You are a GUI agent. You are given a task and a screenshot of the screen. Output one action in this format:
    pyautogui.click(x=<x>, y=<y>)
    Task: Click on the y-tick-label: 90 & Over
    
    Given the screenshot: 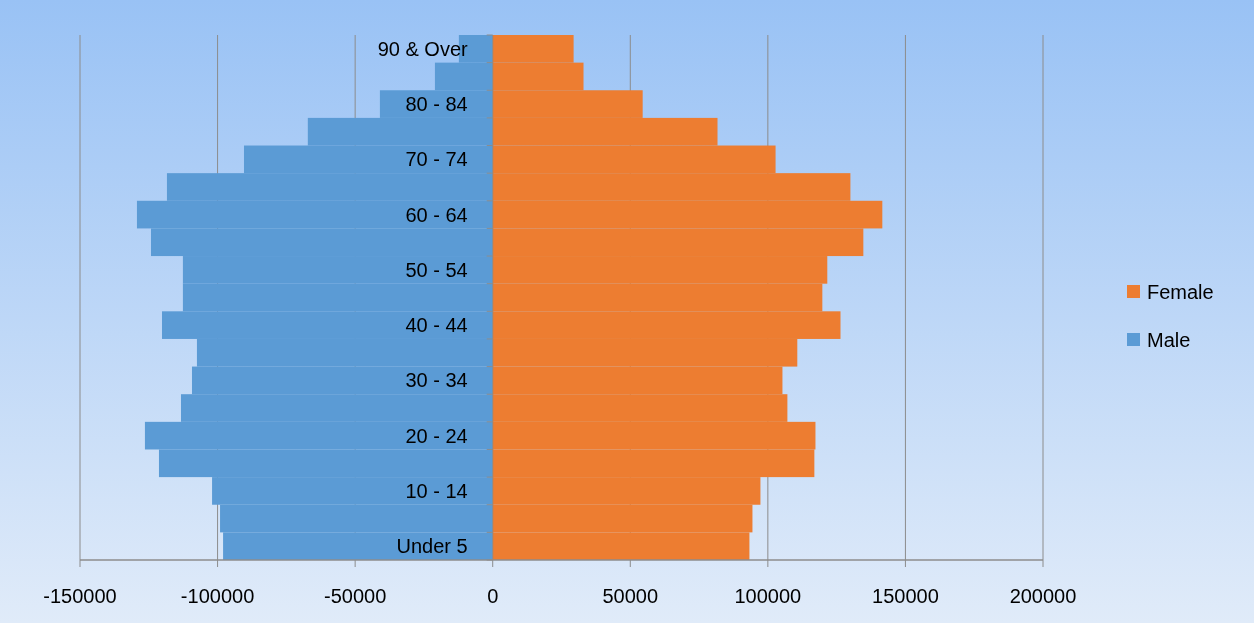 What is the action you would take?
    pyautogui.click(x=423, y=48)
    